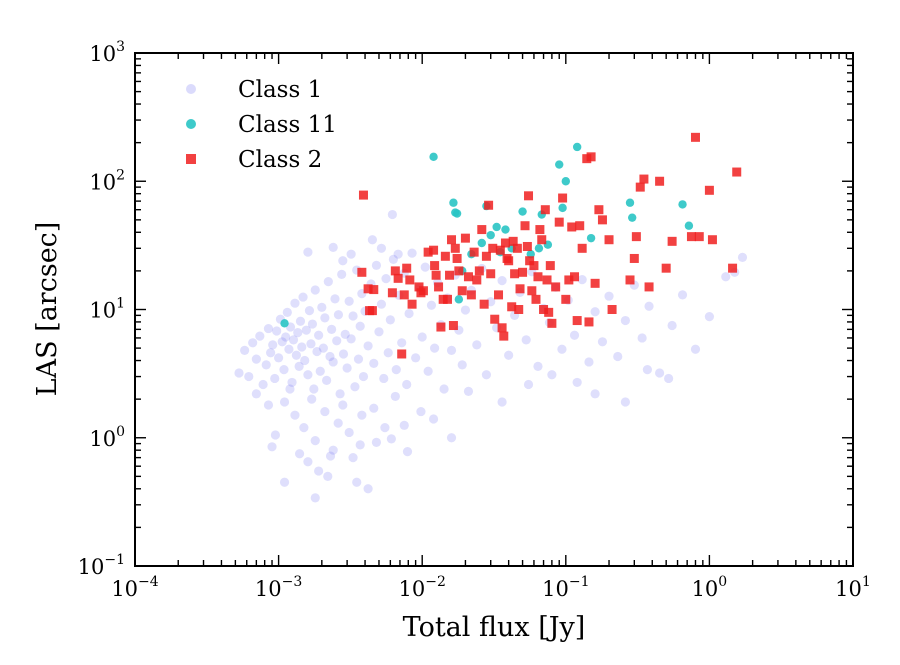  Describe the element at coordinates (710, 587) in the screenshot. I see `x-tick-label: 10⁰` at that location.